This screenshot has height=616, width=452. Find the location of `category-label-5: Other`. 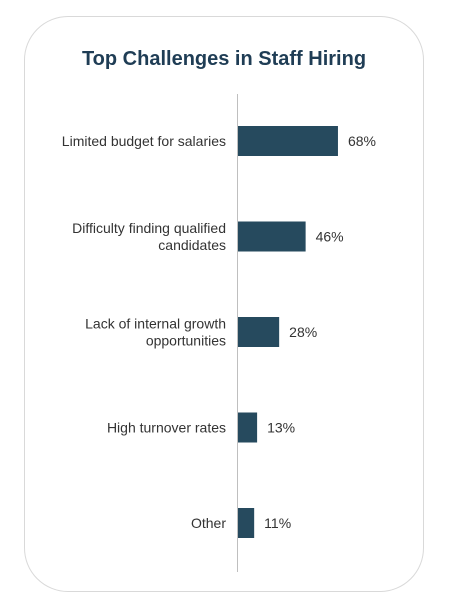

category-label-5: Other is located at coordinates (208, 523).